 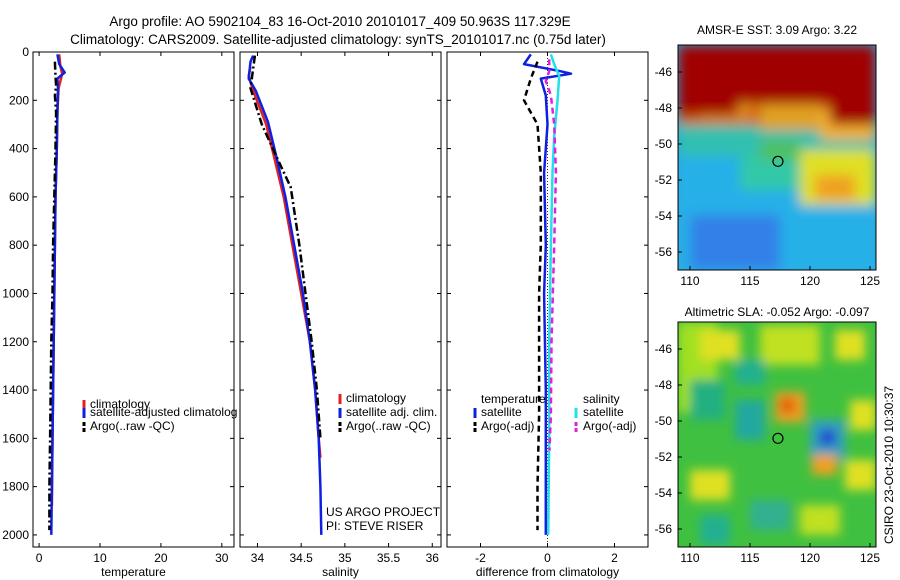 What do you see at coordinates (19, 245) in the screenshot?
I see `y-tick-label: 800` at bounding box center [19, 245].